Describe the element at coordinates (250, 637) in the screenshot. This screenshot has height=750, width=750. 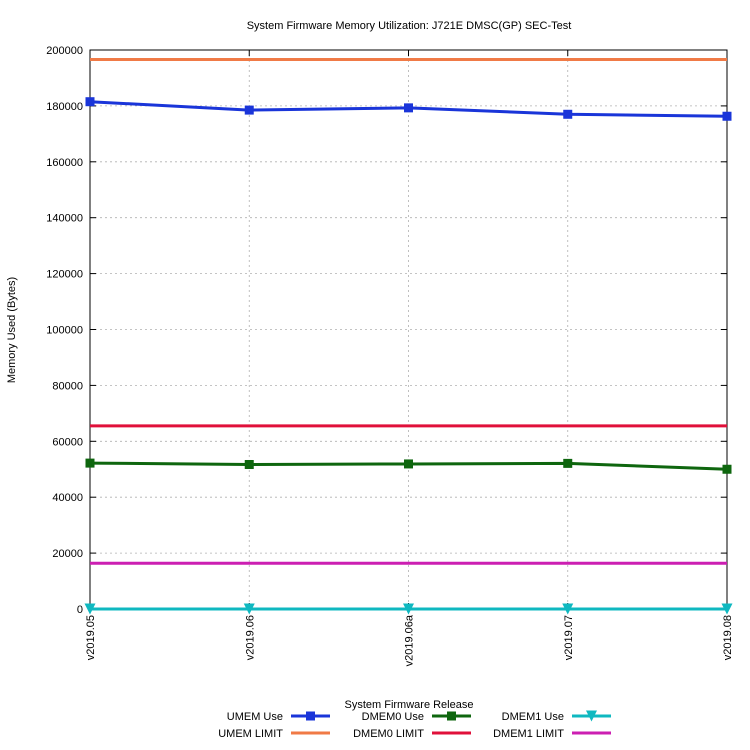
I see `x-tick-label: v2019.06` at that location.